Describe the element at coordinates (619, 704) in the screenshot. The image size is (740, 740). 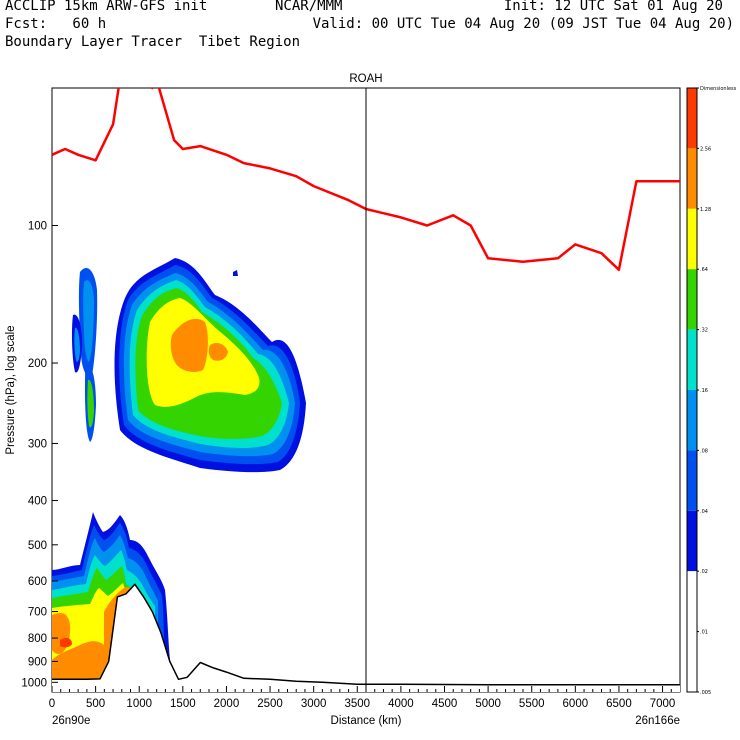
I see `x-tick-label: 6500` at that location.